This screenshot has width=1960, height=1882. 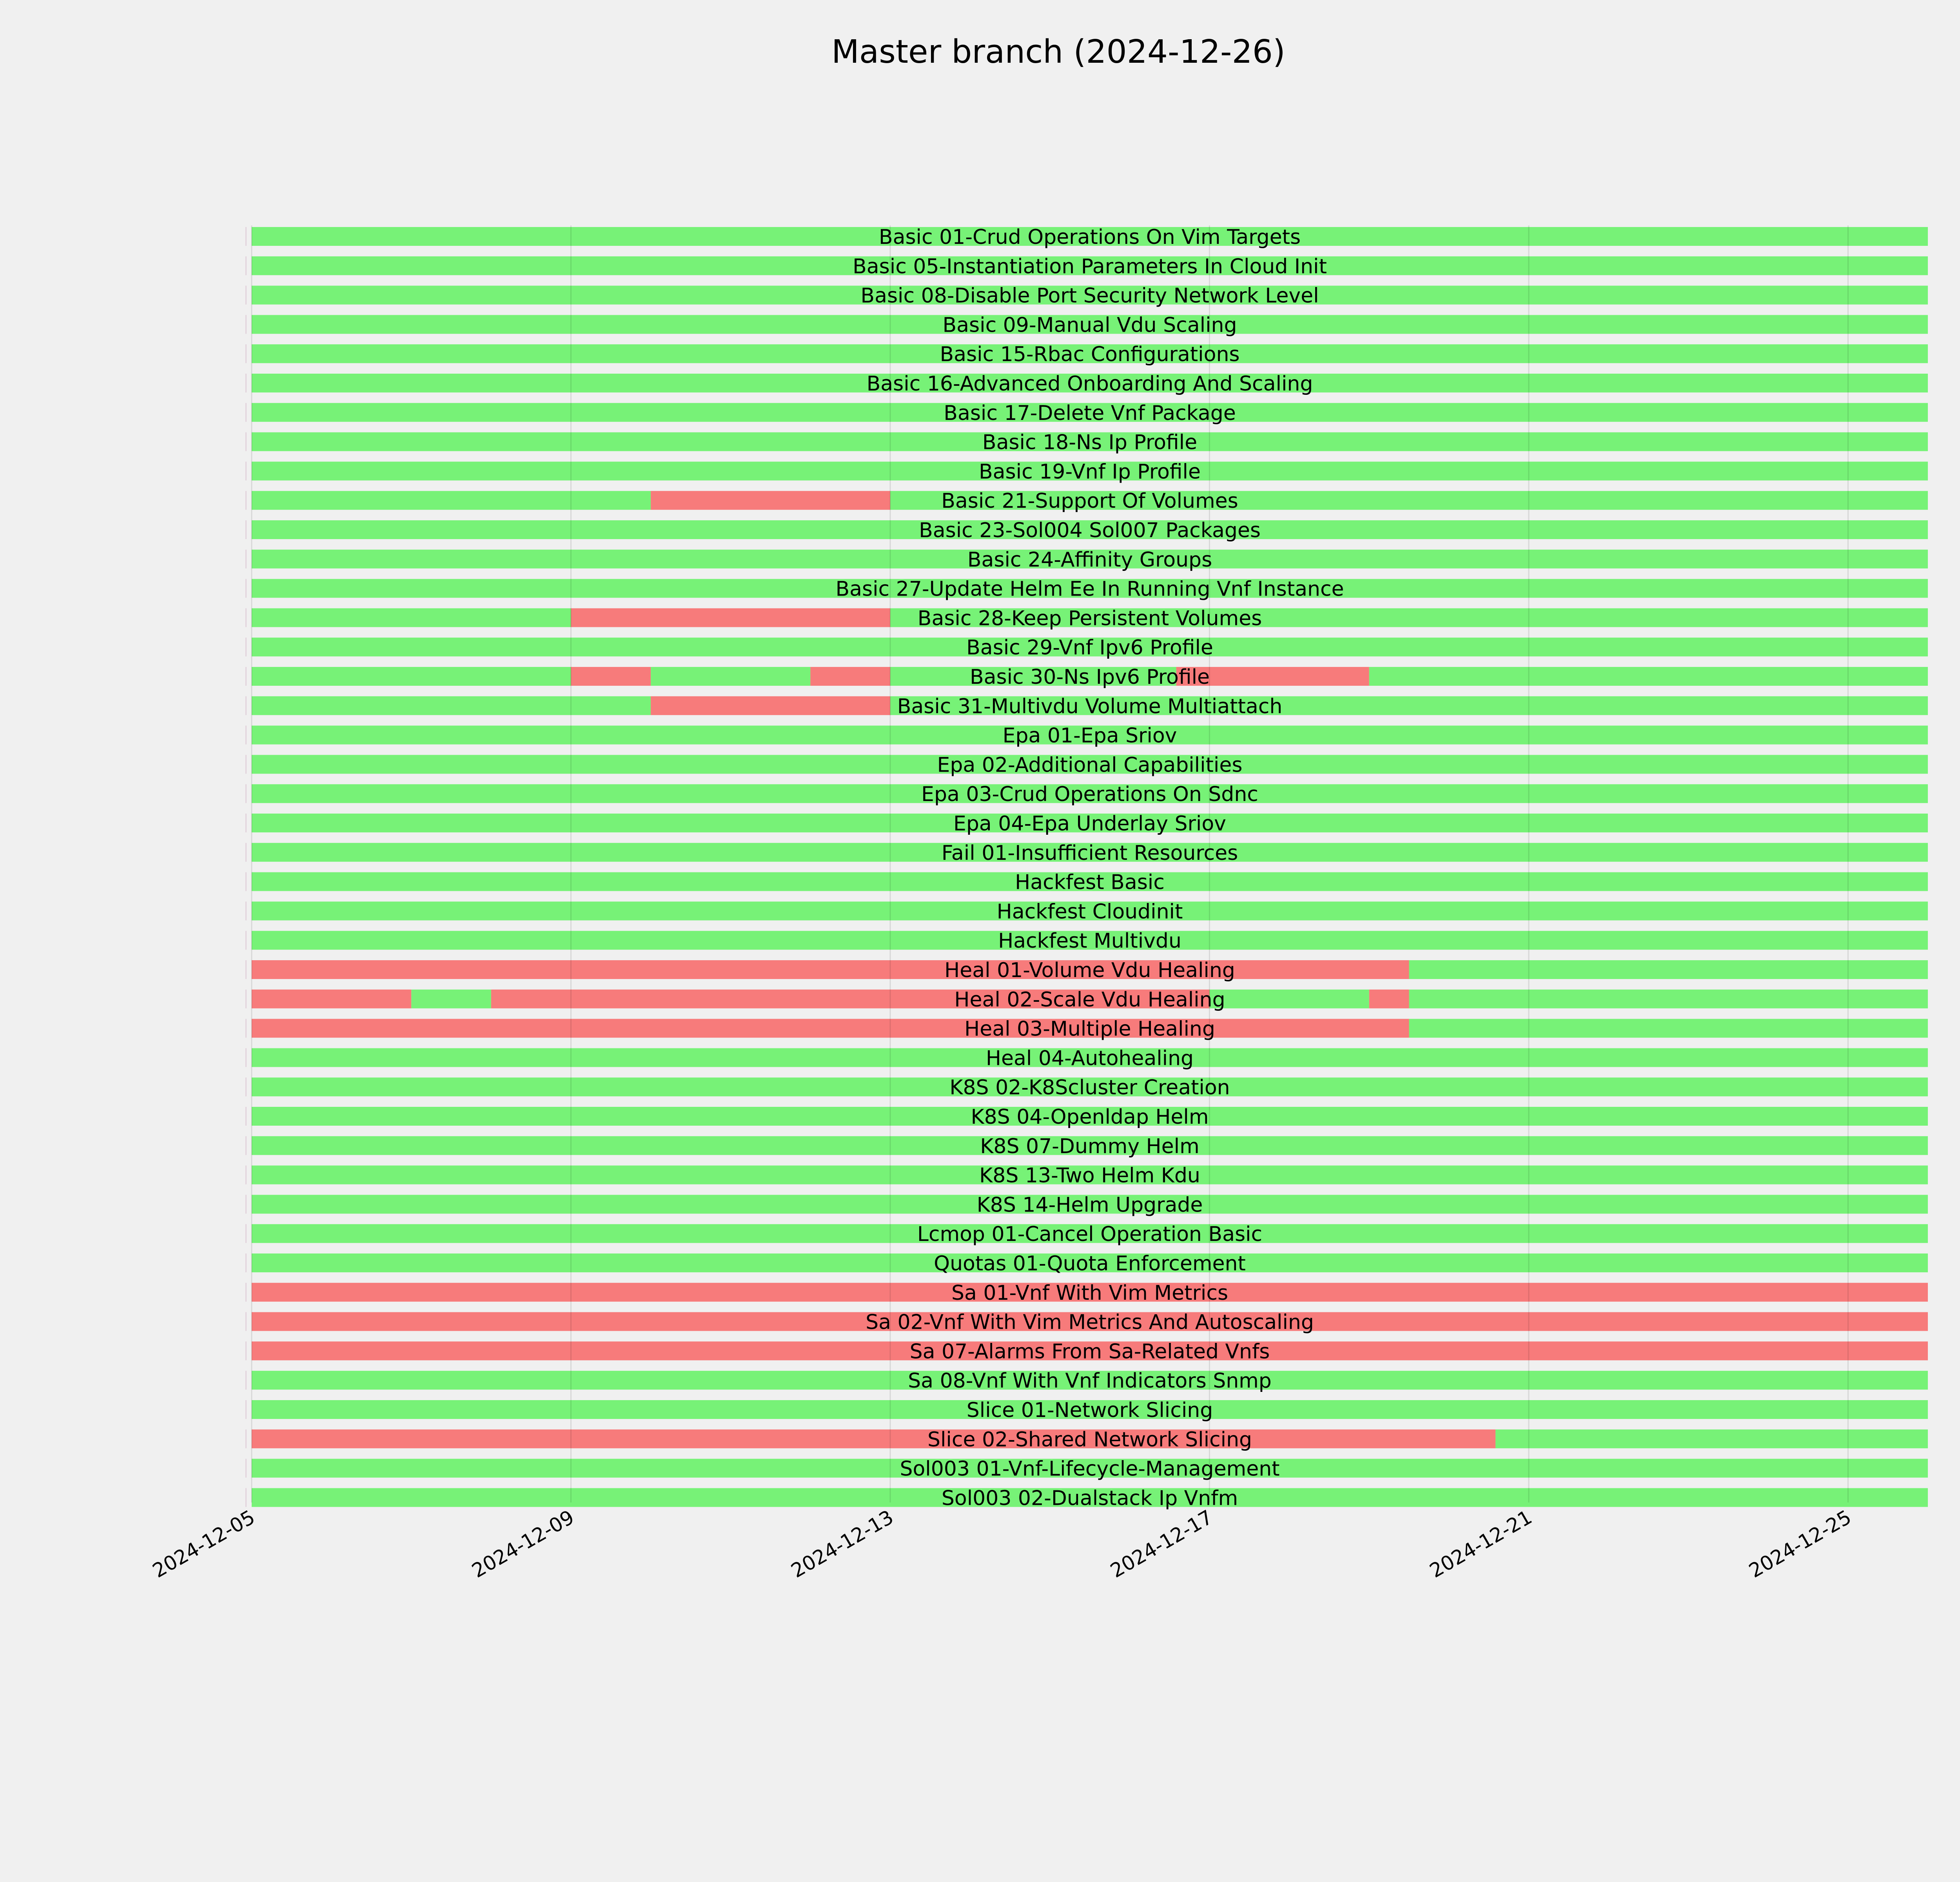 What do you see at coordinates (1089, 1000) in the screenshot?
I see `row-label: Heal 02-Scale Vdu Healing` at bounding box center [1089, 1000].